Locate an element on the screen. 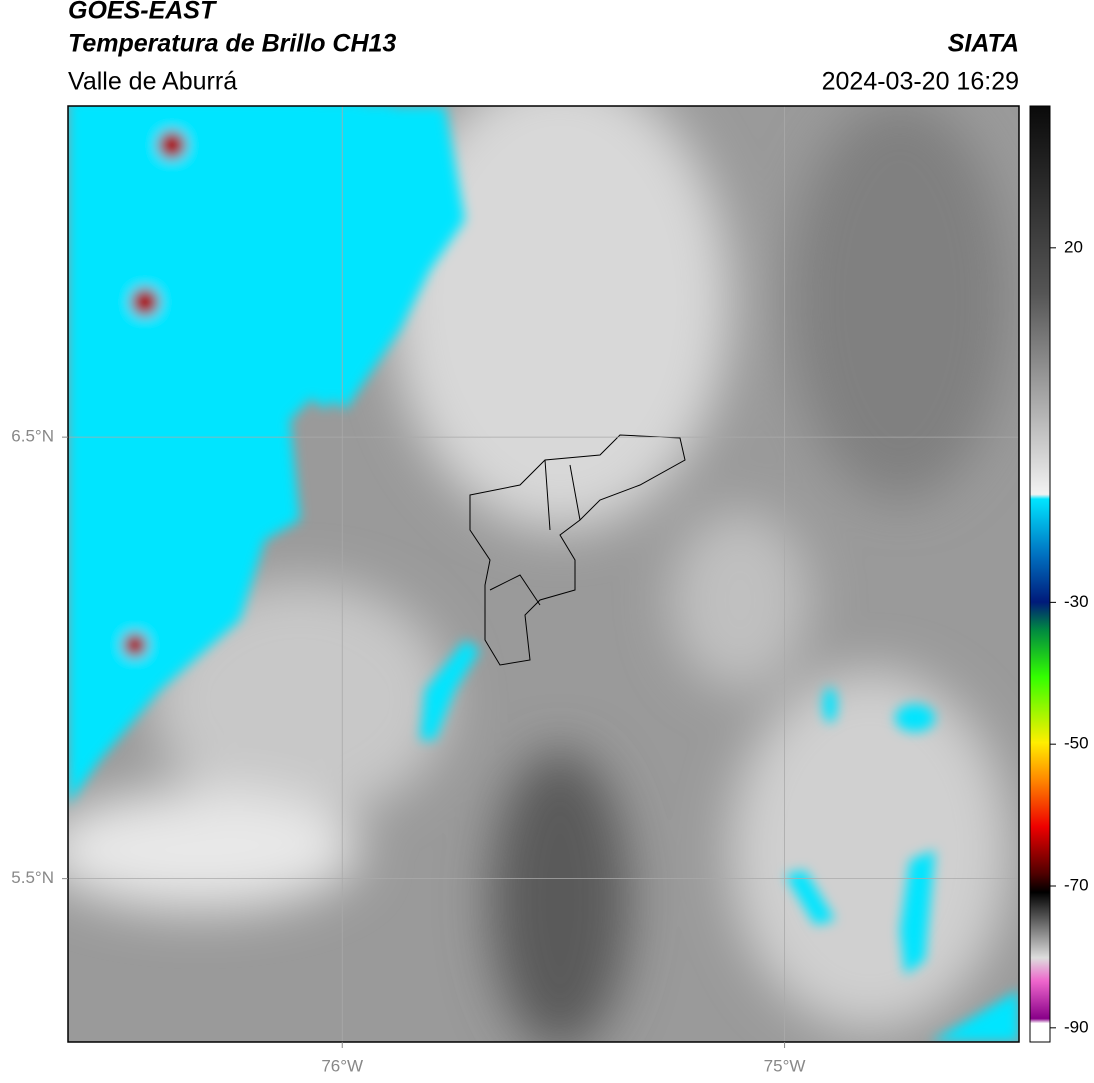 The image size is (1094, 1083). y-tick-label: 5.5°N is located at coordinates (32, 877).